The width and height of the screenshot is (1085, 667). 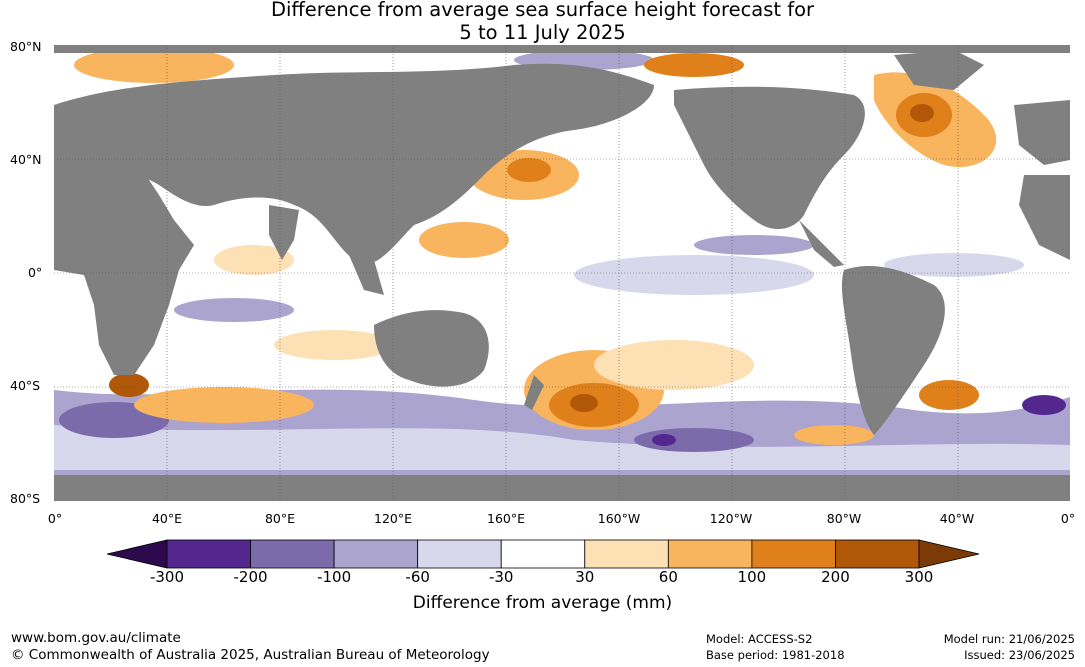 I want to click on land-africa, so click(x=124, y=265).